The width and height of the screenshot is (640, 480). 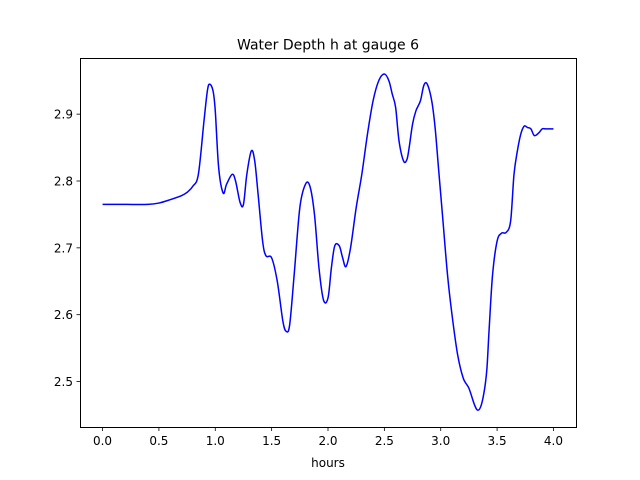 I want to click on x-tick-label: 0.5, so click(x=158, y=441).